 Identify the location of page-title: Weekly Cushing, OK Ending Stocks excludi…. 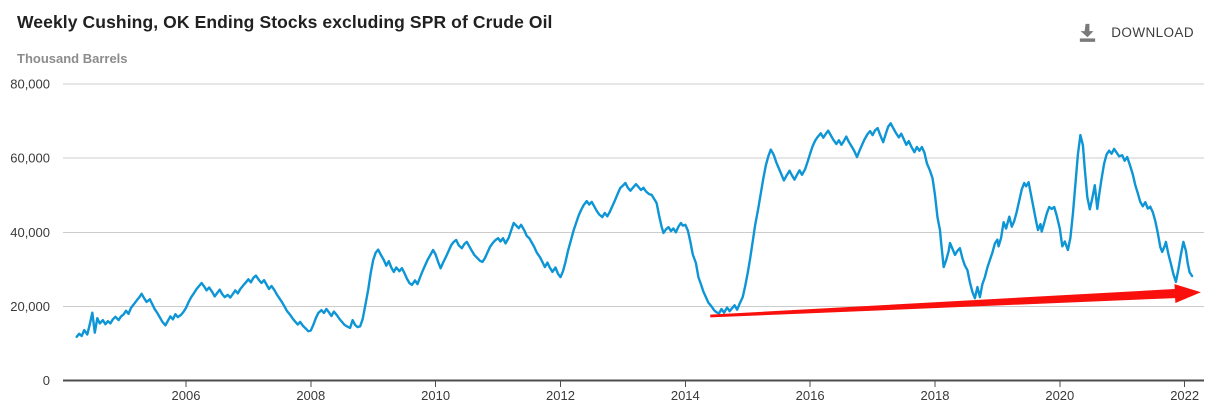
(285, 22).